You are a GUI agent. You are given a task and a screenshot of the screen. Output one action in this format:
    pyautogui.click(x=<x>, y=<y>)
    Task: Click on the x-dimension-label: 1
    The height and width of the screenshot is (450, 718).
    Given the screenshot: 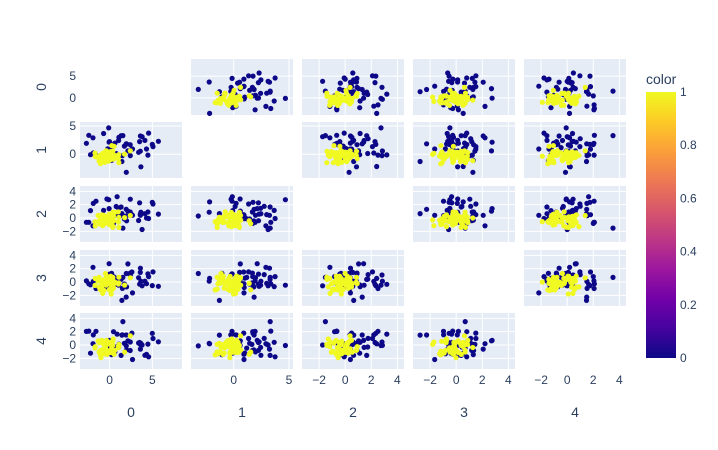 What is the action you would take?
    pyautogui.click(x=242, y=412)
    